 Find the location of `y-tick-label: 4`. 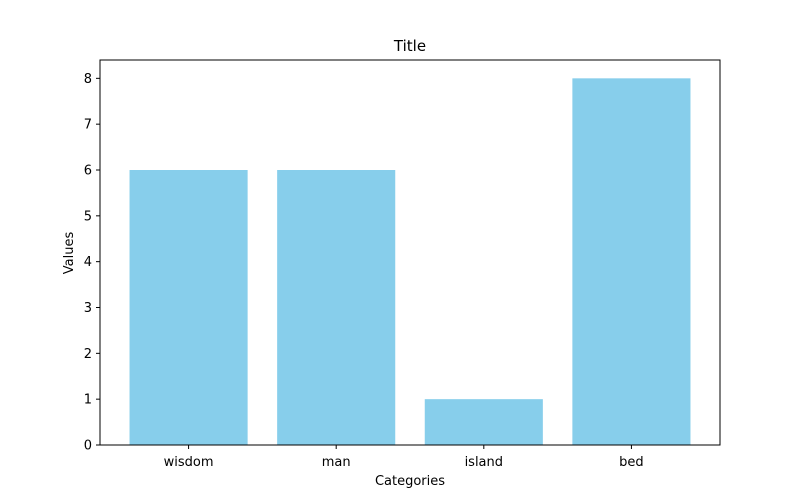

y-tick-label: 4 is located at coordinates (88, 262).